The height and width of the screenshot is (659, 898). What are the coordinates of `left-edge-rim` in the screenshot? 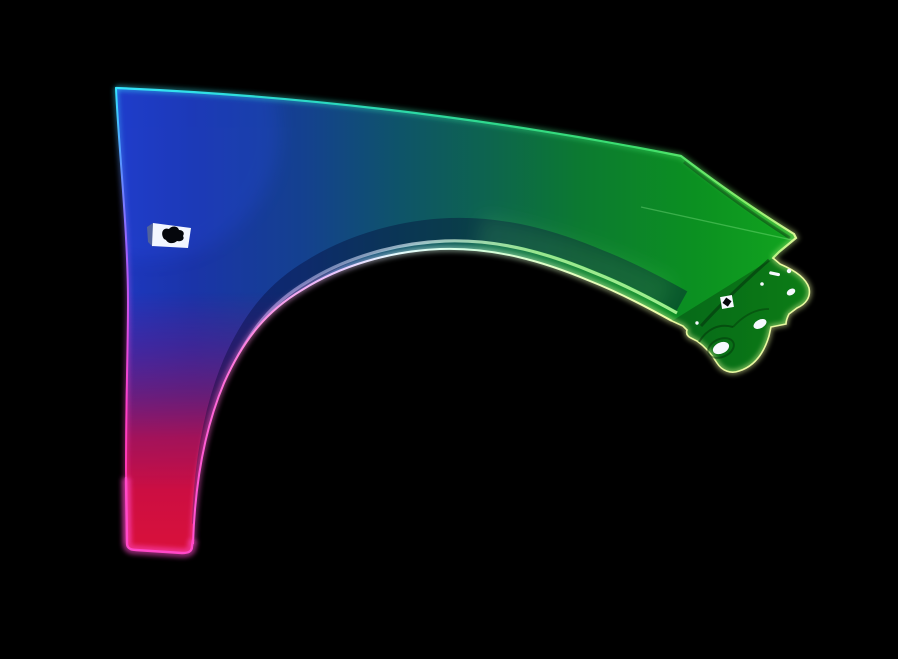 It's located at (122, 315).